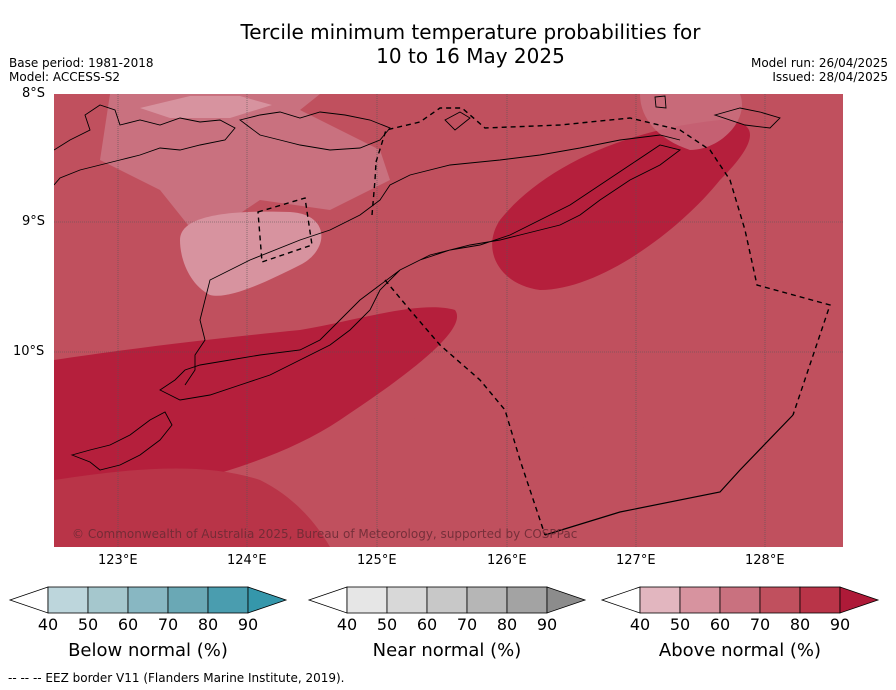 This screenshot has width=896, height=690. I want to click on colorbar-near-normal, so click(447, 600).